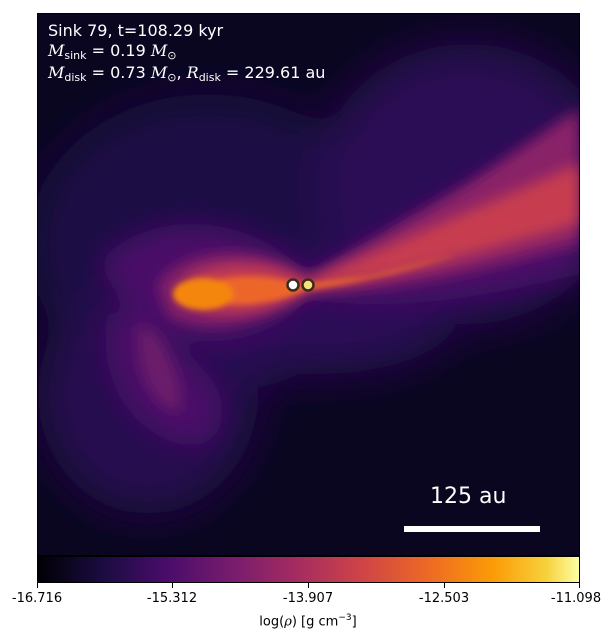 The width and height of the screenshot is (616, 644). Describe the element at coordinates (308, 621) in the screenshot. I see `colorbar-label: log(ρ) [g cm−3]` at that location.